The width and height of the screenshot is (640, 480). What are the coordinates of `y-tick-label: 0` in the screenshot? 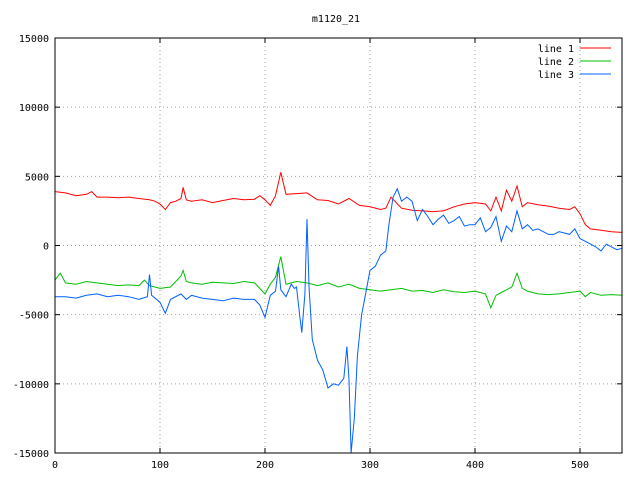 It's located at (46, 247).